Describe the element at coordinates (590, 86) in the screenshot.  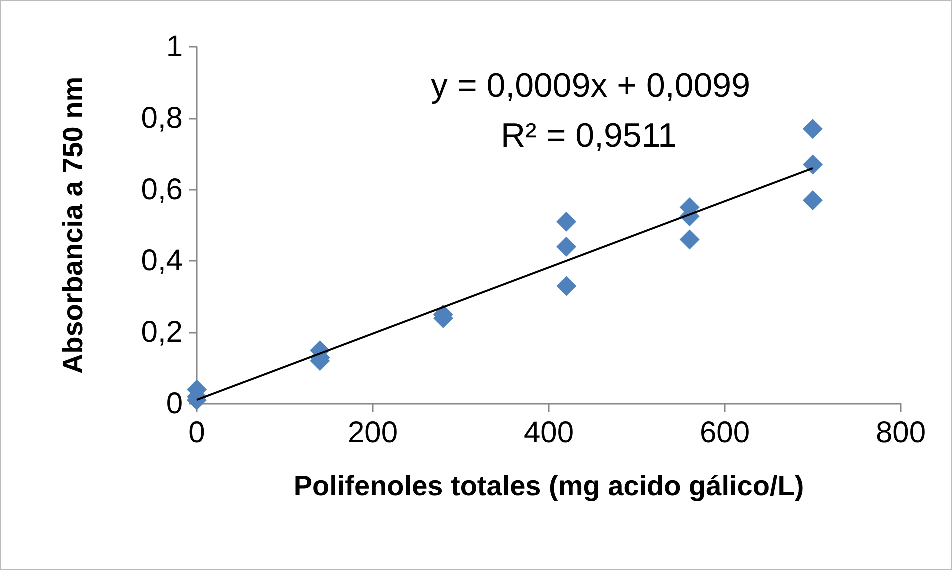
I see `annotation: y = 0,0009x + 0,0099` at that location.